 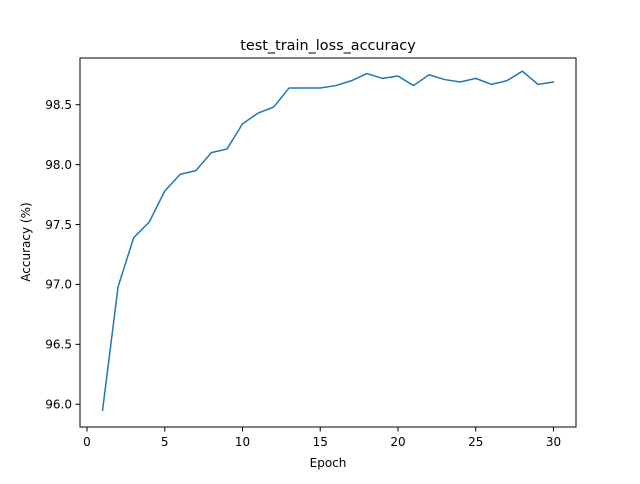 What do you see at coordinates (58, 165) in the screenshot?
I see `y-tick-label: 98.0` at bounding box center [58, 165].